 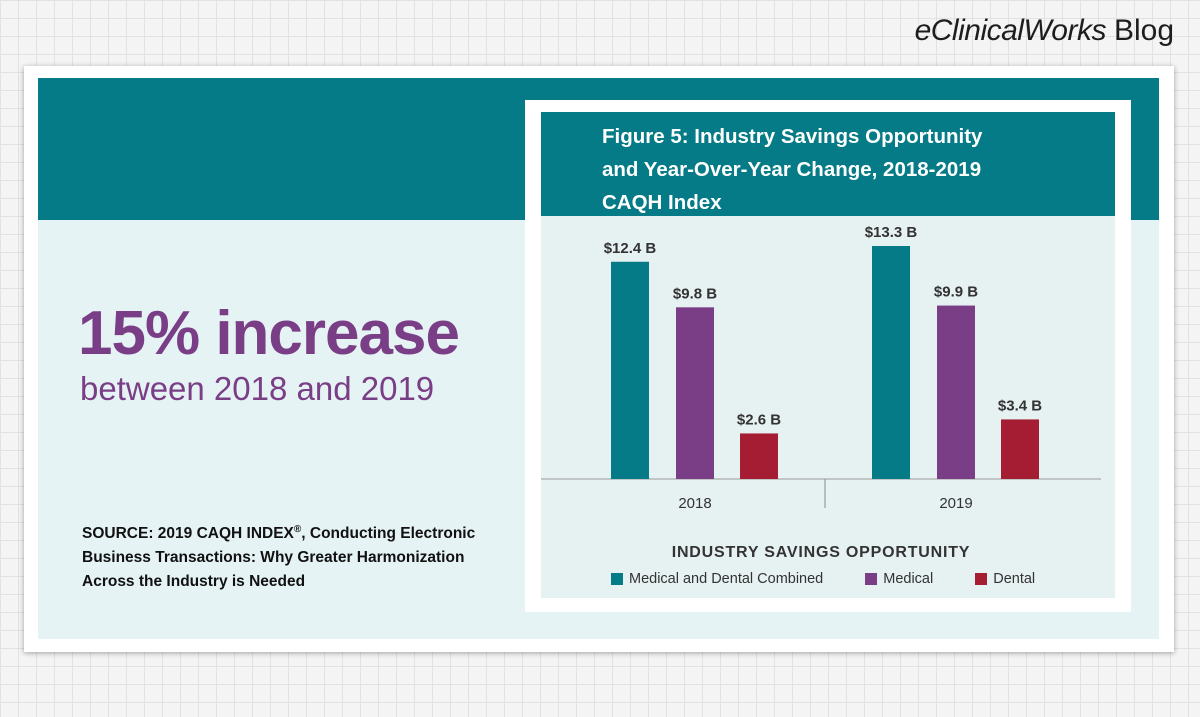 I want to click on legend-item-combined: Medical and Dental Combined, so click(x=717, y=579).